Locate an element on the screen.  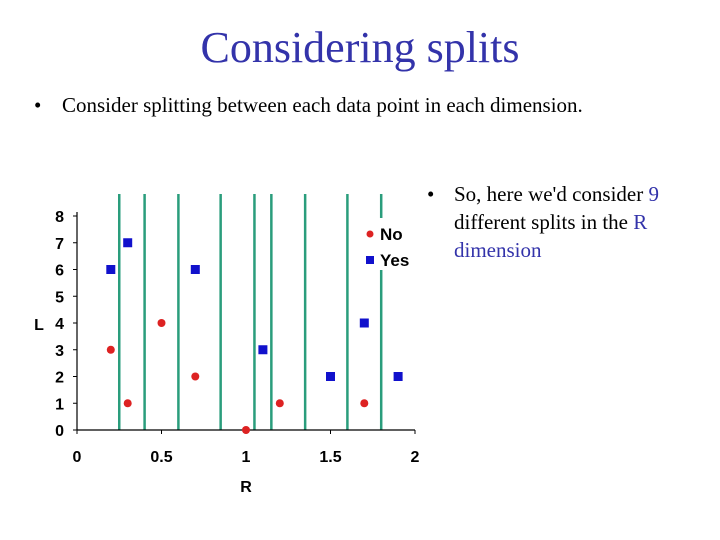
legend-box is located at coordinates (383, 244).